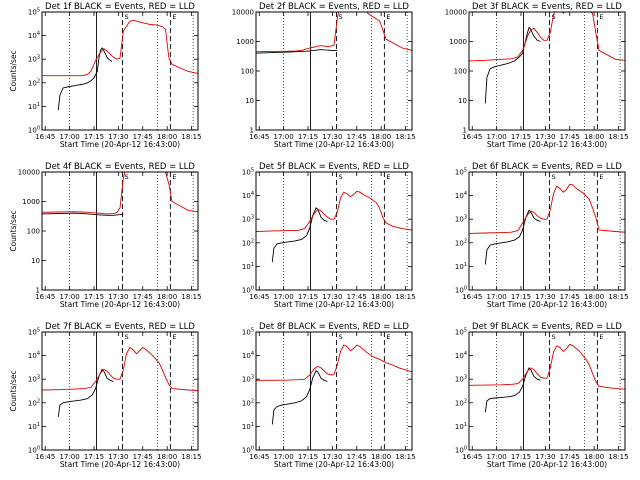 This screenshot has width=640, height=480. Describe the element at coordinates (35, 261) in the screenshot. I see `y-tick-label: 10` at that location.